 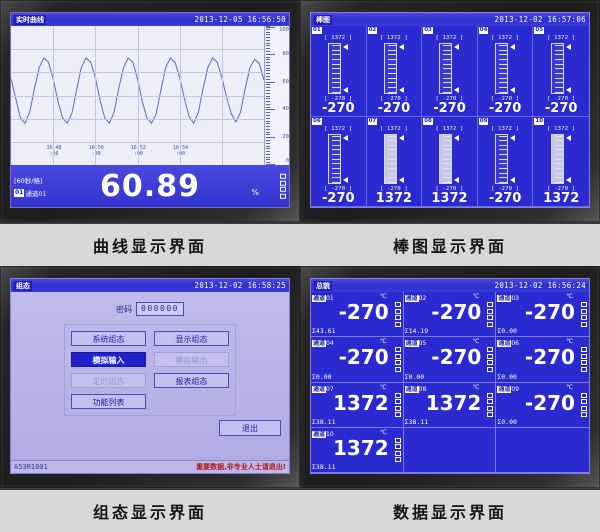 I want to click on data-channel-cell: 通道09 ℃ -270 Σ0.00, so click(x=542, y=405).